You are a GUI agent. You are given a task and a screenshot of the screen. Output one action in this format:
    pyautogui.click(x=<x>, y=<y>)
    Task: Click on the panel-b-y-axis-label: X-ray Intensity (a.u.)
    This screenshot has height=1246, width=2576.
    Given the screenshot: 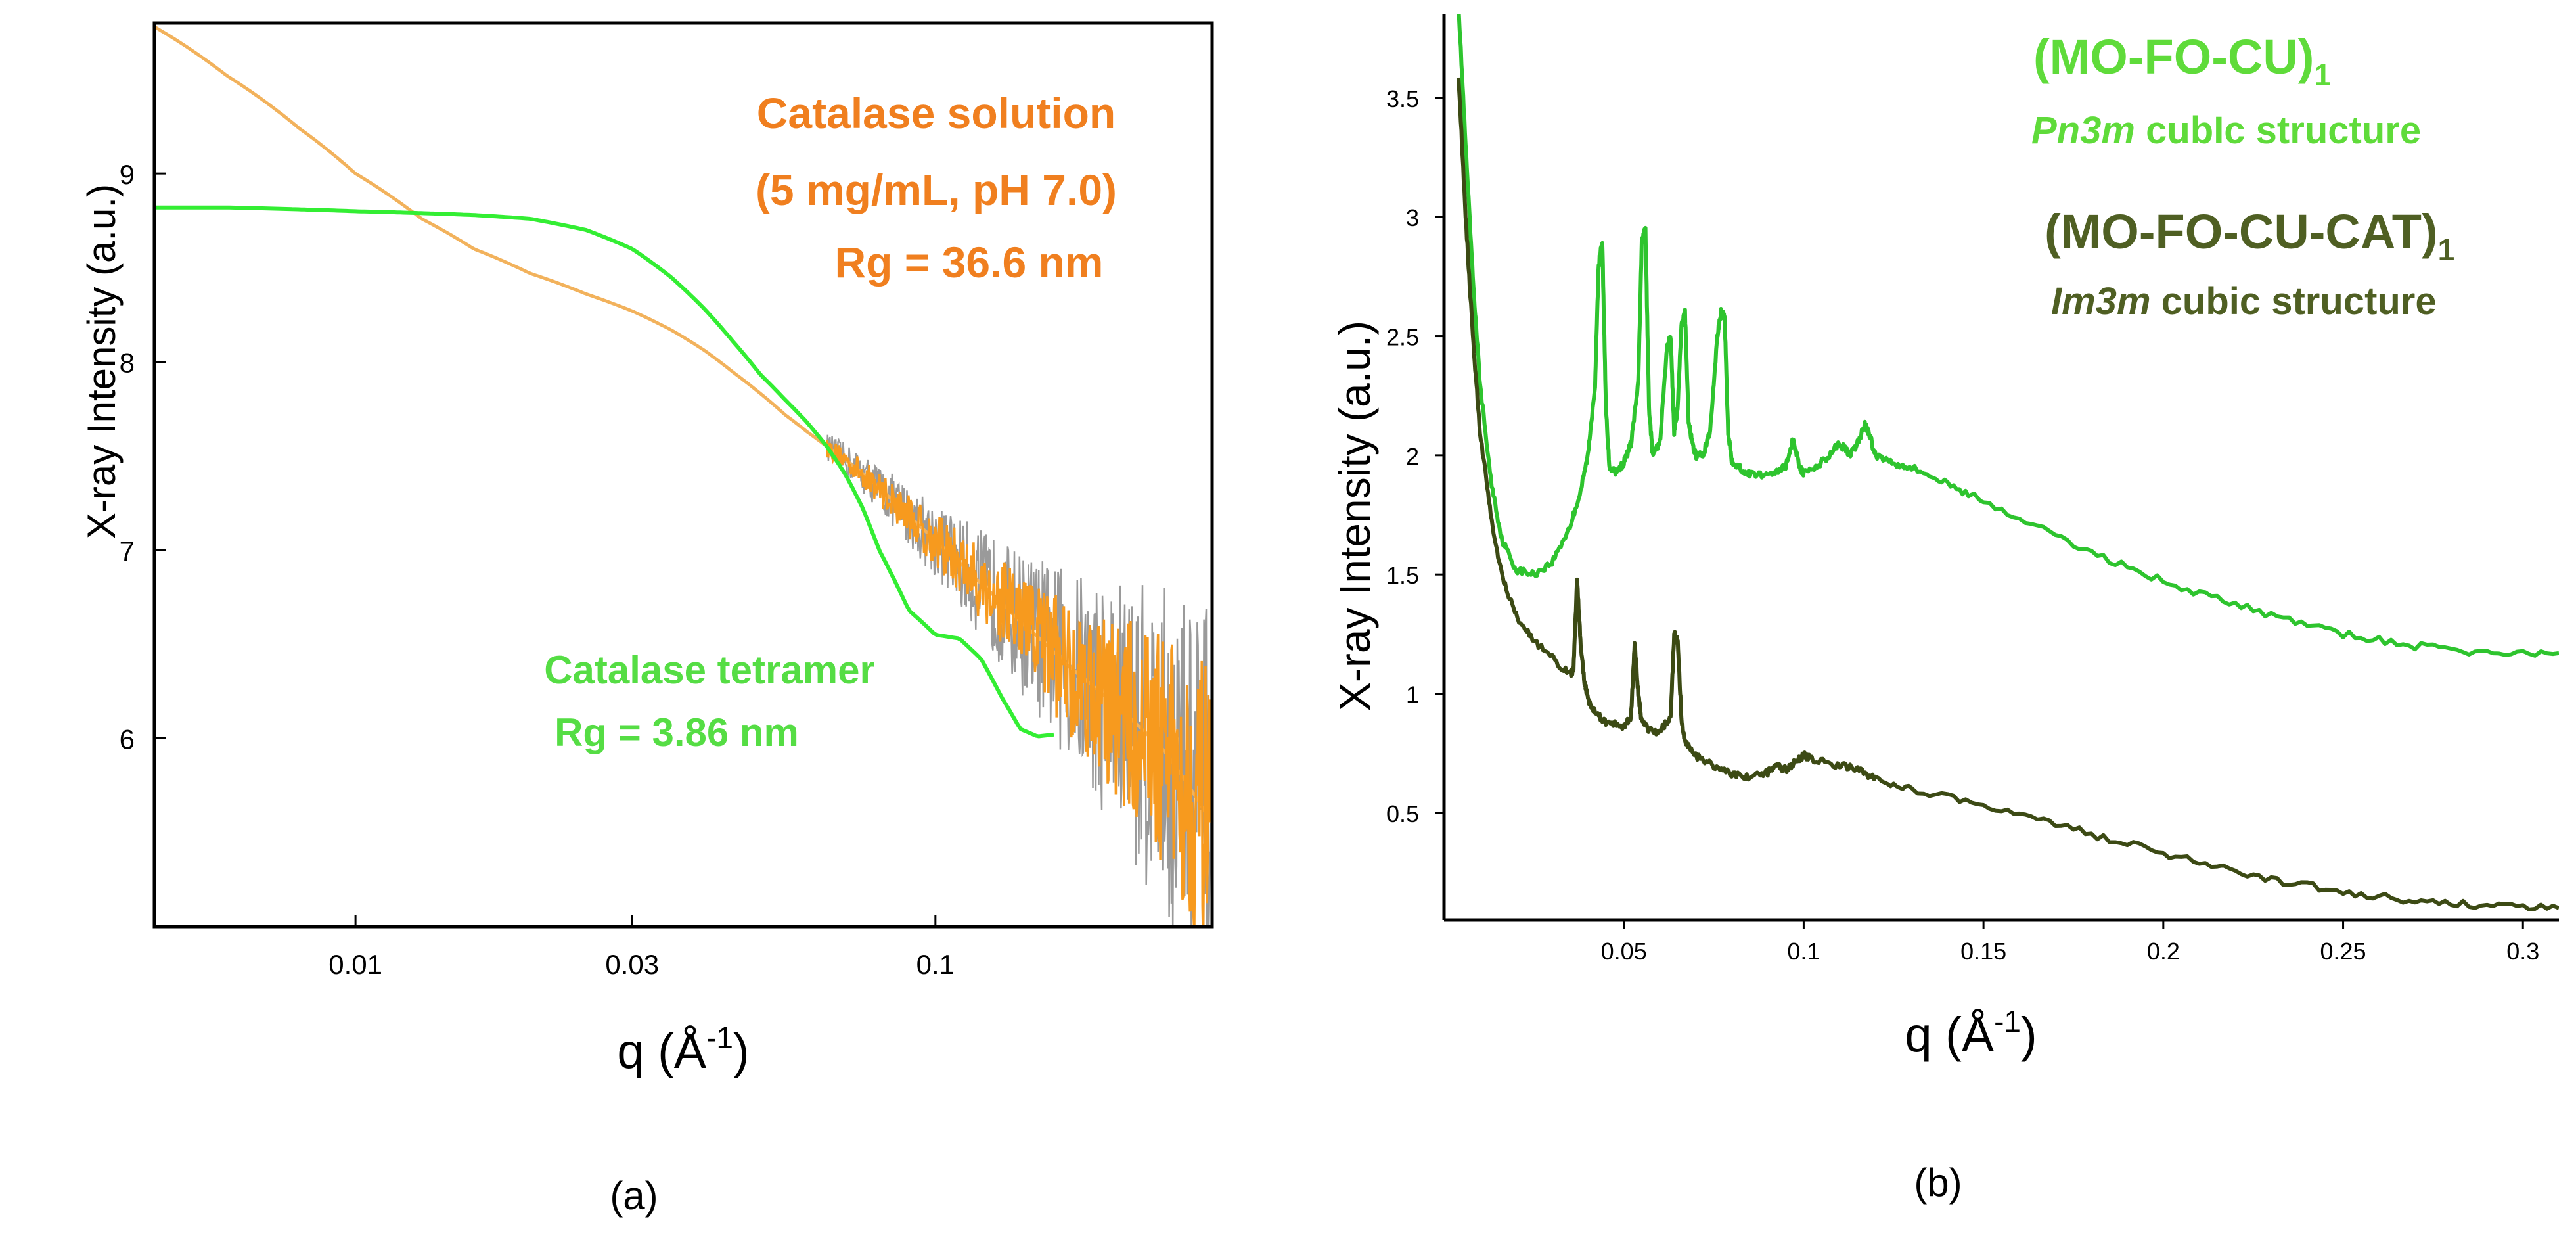 What is the action you would take?
    pyautogui.click(x=1354, y=516)
    